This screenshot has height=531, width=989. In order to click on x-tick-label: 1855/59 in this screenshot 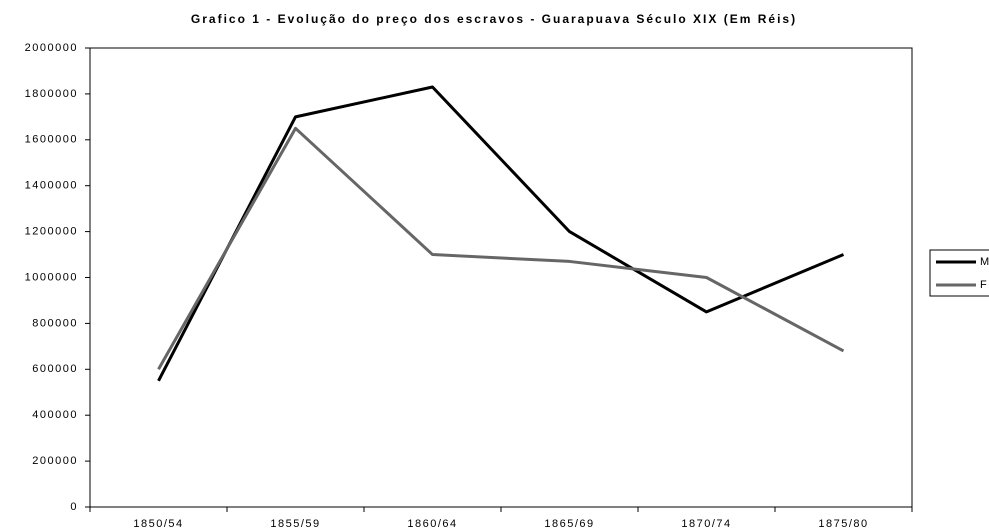, I will do `click(295, 524)`.